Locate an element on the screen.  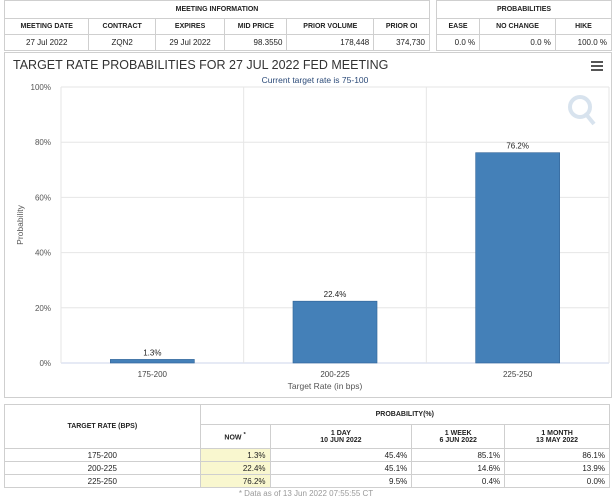
col-1-week: 1 WEEK 6 JUN 2022 is located at coordinates (458, 436).